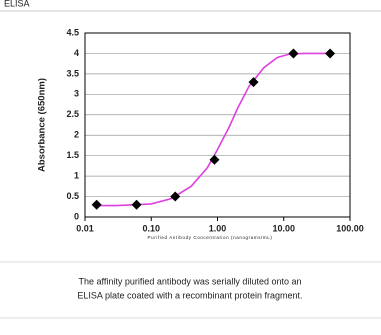  Describe the element at coordinates (42, 125) in the screenshot. I see `y-axis-label: Absorbance (650nm)` at that location.